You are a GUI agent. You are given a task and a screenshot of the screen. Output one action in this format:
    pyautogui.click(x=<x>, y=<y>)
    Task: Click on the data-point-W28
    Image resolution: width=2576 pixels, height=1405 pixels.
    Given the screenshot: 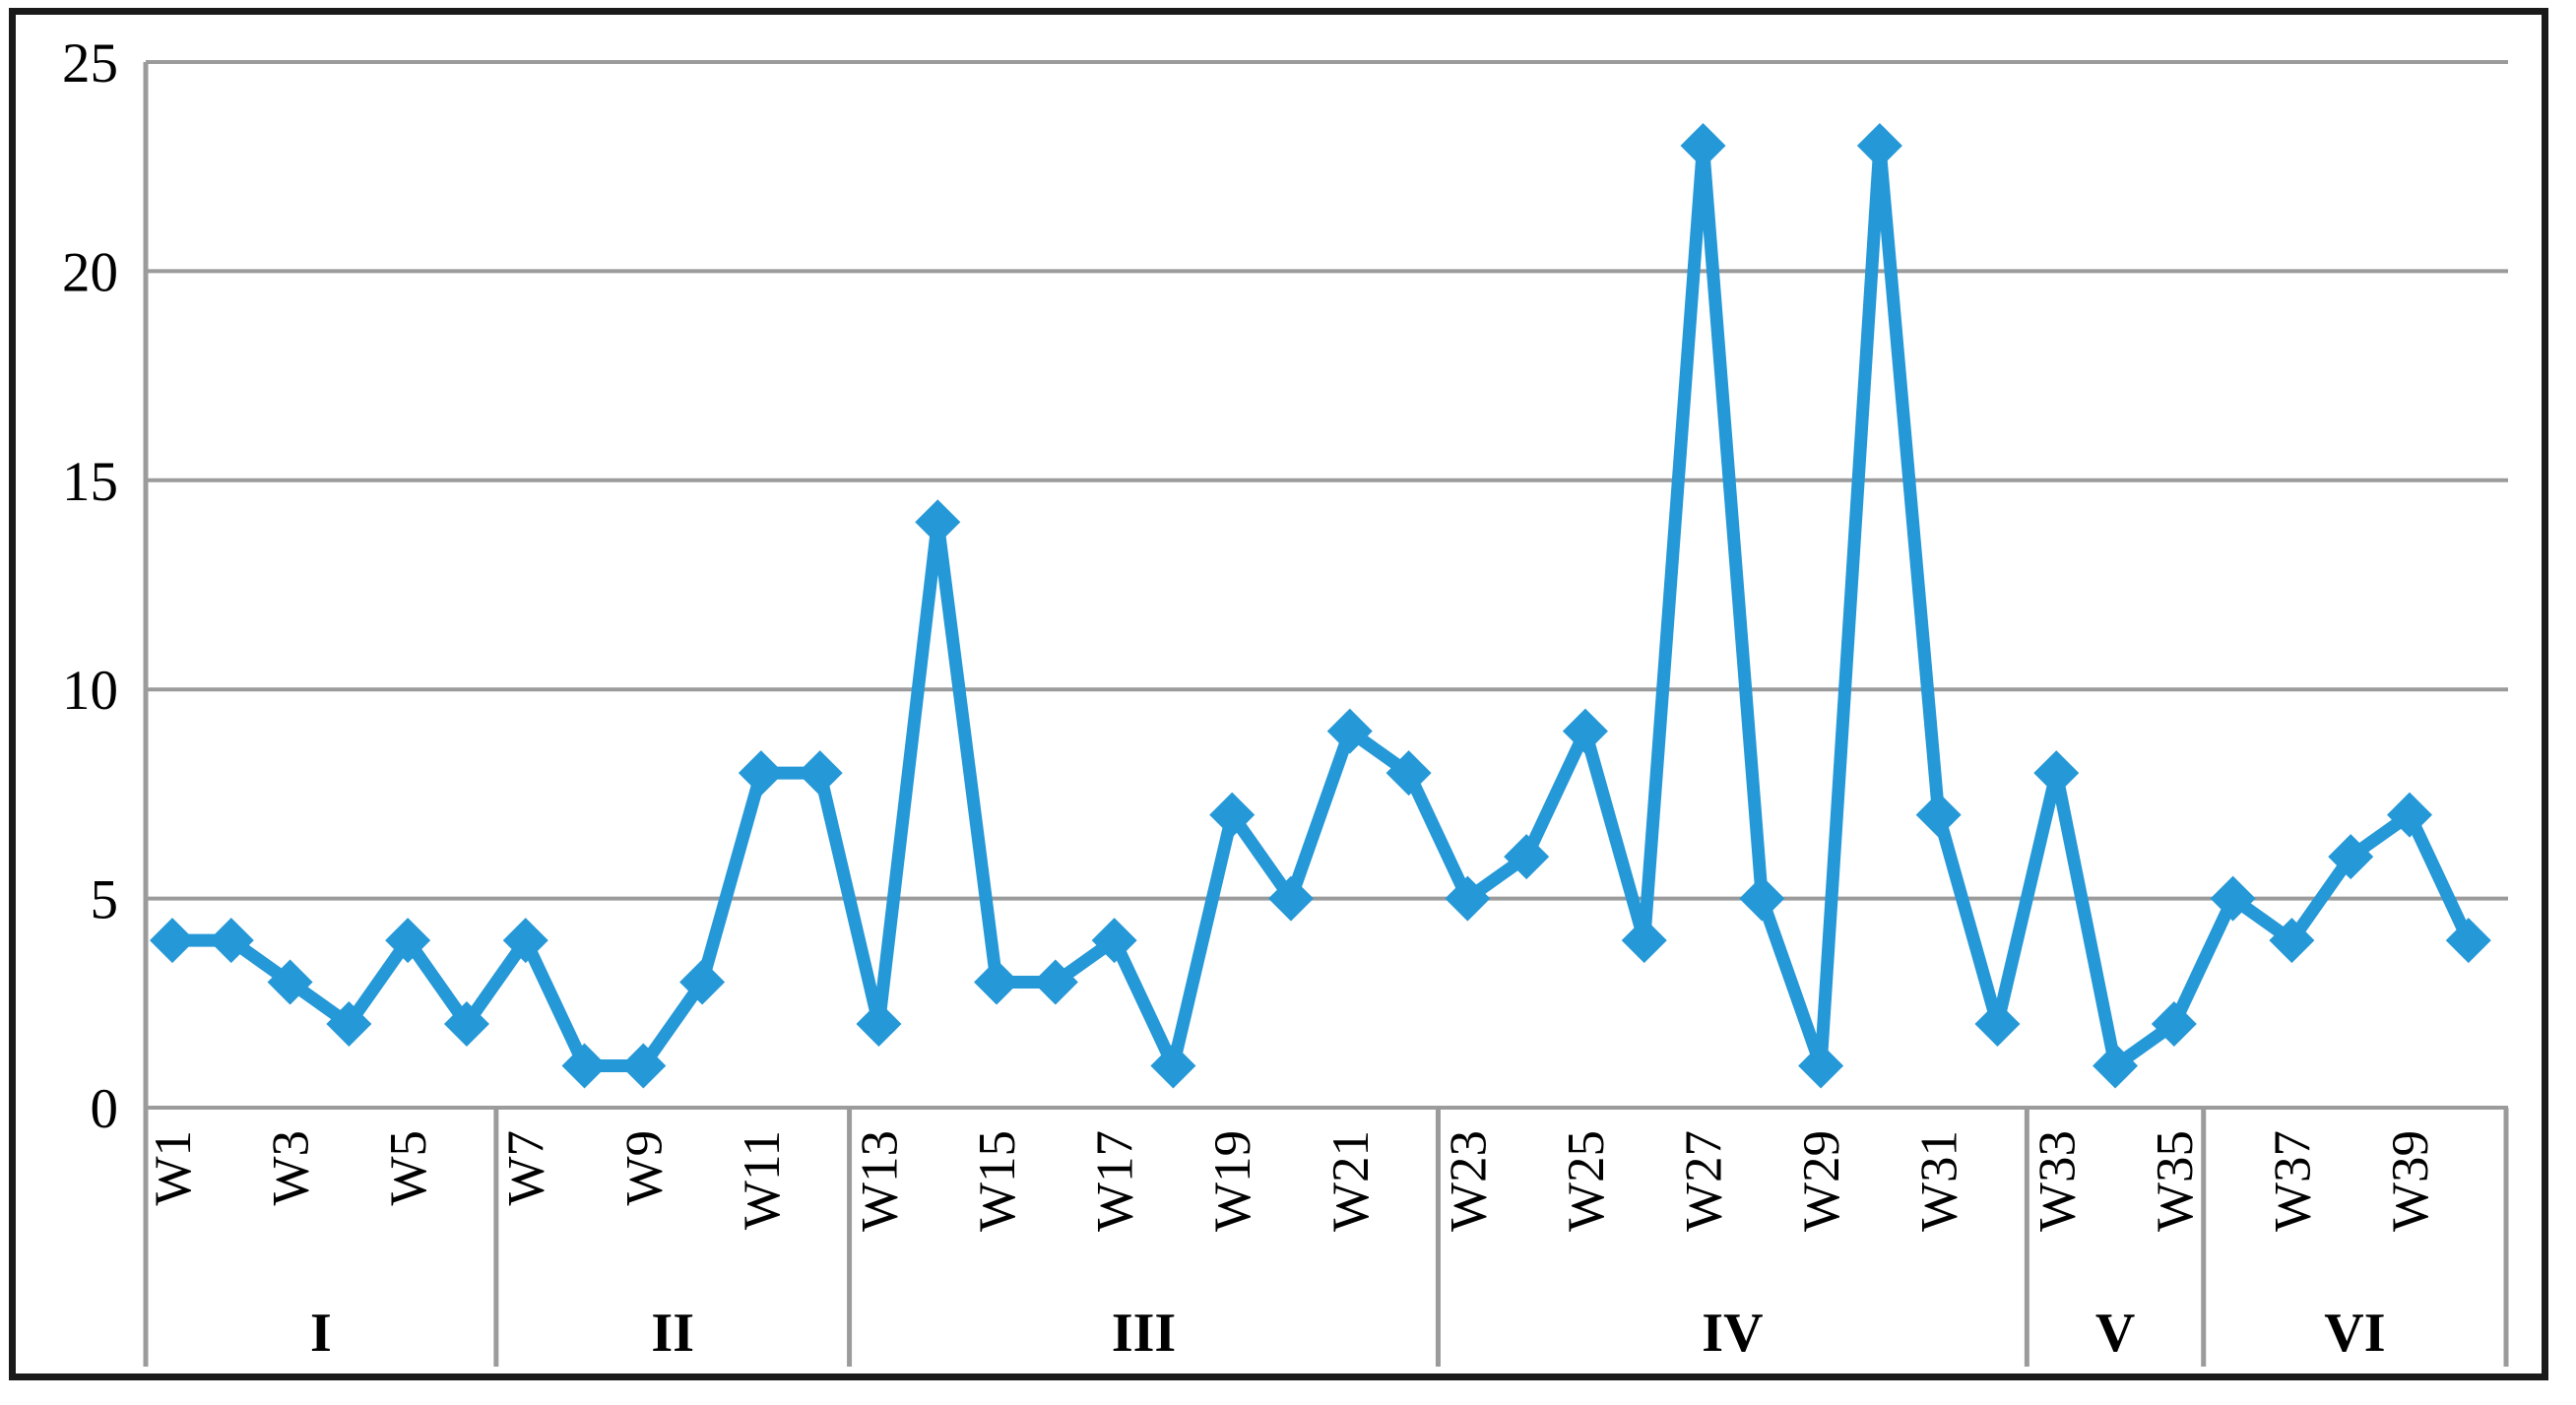 What is the action you would take?
    pyautogui.click(x=1762, y=898)
    